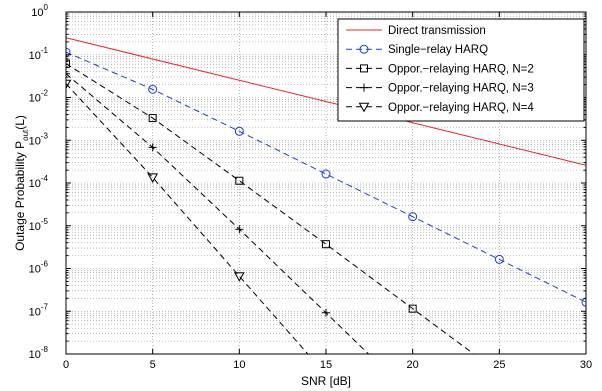  What do you see at coordinates (45, 178) in the screenshot?
I see `y-tick-label-exponent: -4` at bounding box center [45, 178].